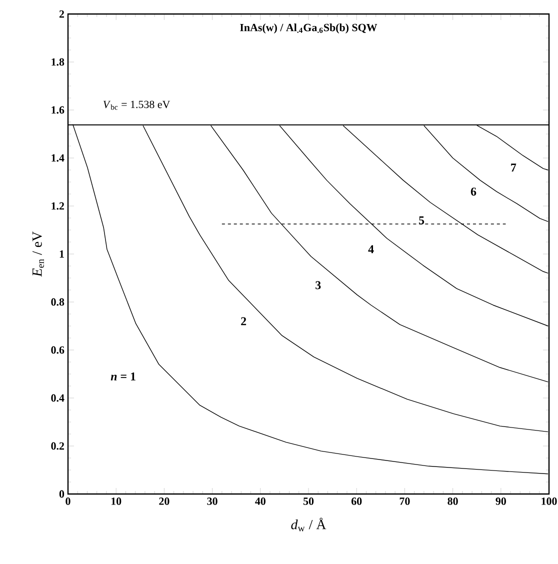 This screenshot has height=564, width=558. What do you see at coordinates (136, 105) in the screenshot?
I see `ref-line-label: V$_{bc}$ = 1.538 eV` at bounding box center [136, 105].